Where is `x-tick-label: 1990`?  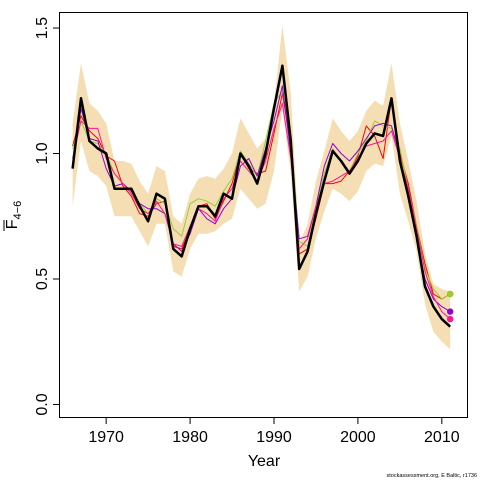
x-tick-label: 1990 is located at coordinates (274, 437).